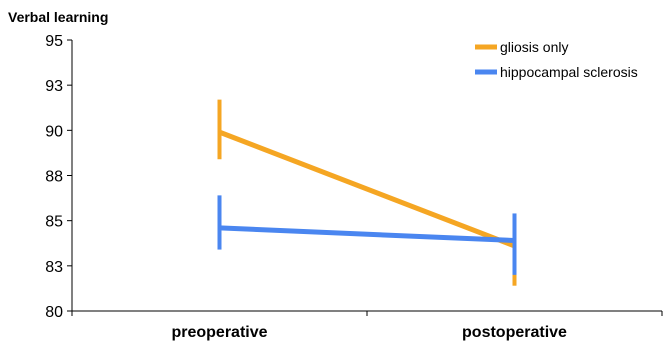 The width and height of the screenshot is (664, 341). I want to click on chart-title: Verbal learning, so click(58, 17).